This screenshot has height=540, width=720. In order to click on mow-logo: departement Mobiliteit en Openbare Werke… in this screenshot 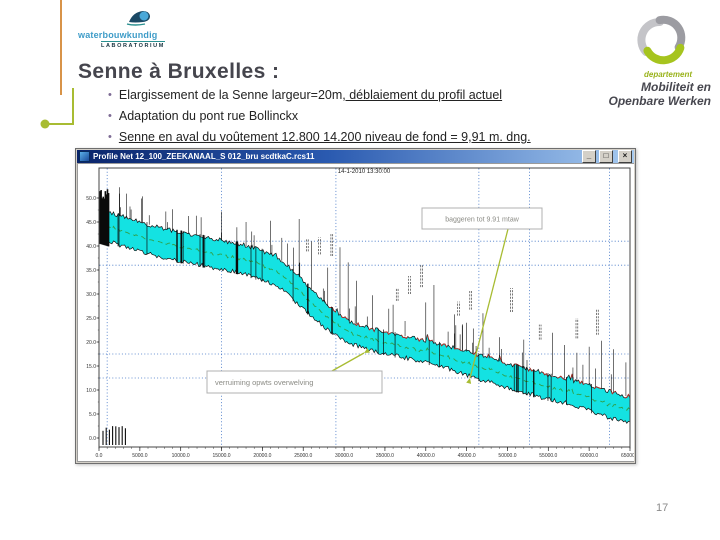, I will do `click(653, 60)`.